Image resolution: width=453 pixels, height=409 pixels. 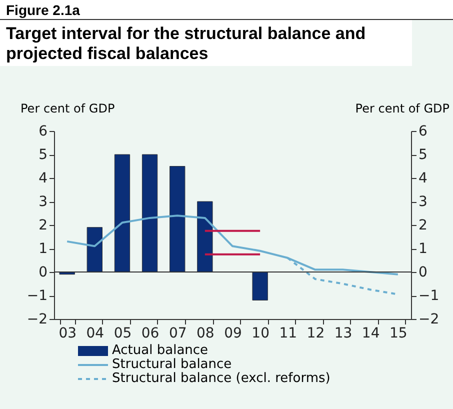 What do you see at coordinates (95, 334) in the screenshot?
I see `x-tick-label: 04` at bounding box center [95, 334].